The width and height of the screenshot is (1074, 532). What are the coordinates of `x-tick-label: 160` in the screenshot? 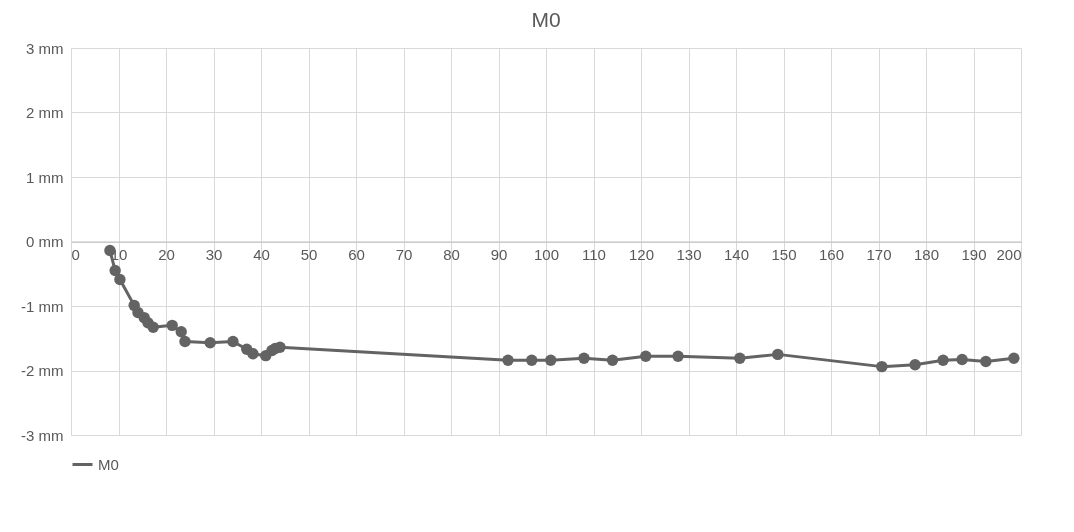 It's located at (831, 254).